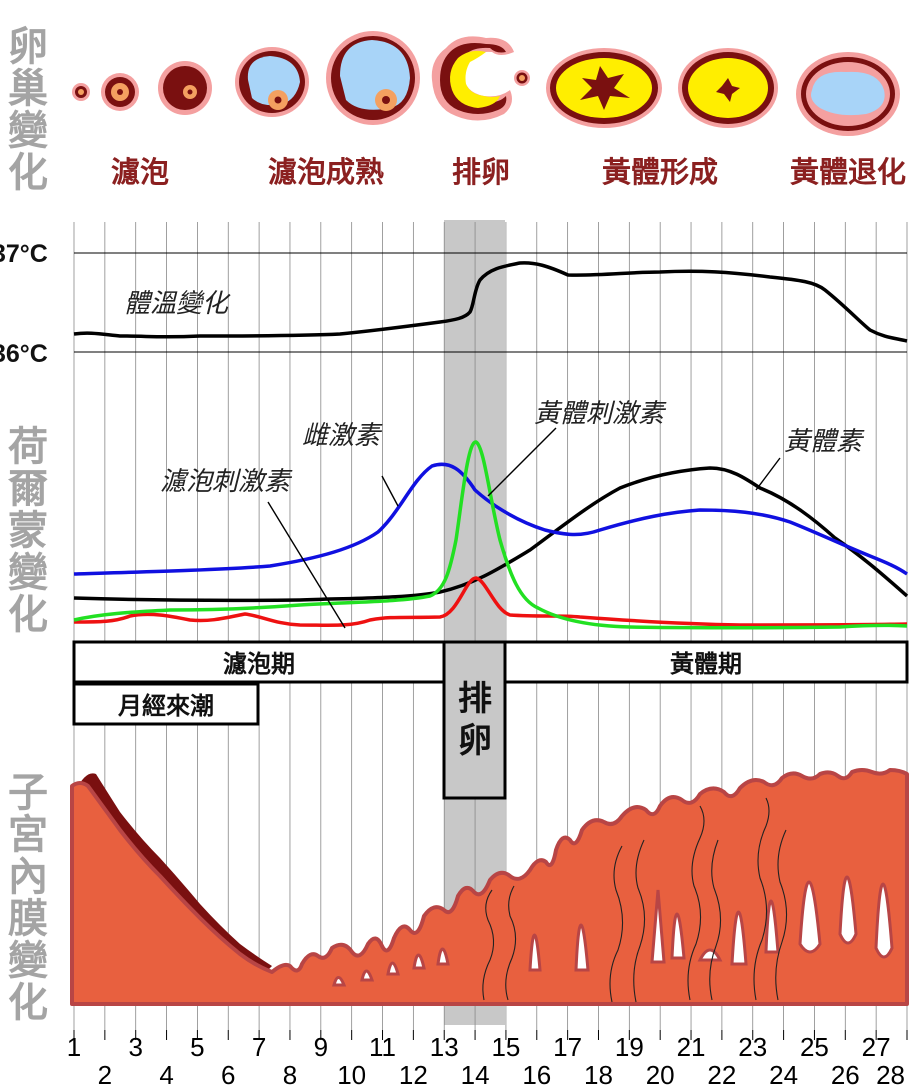  Describe the element at coordinates (28, 89) in the screenshot. I see `side-label-ovary-1: 巢` at that location.